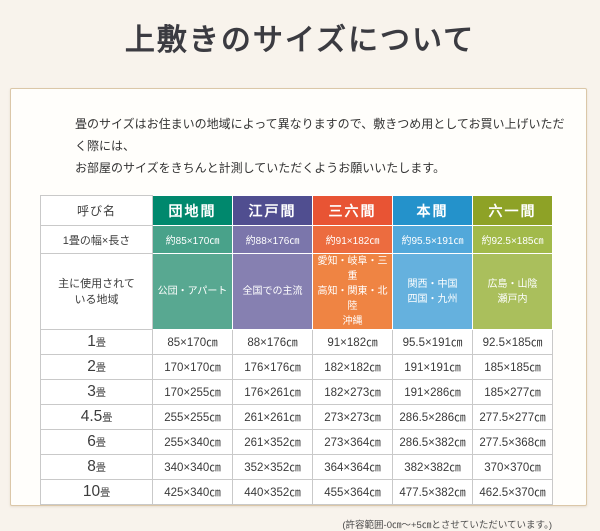  What do you see at coordinates (91, 341) in the screenshot?
I see `mat-count: 1` at bounding box center [91, 341].